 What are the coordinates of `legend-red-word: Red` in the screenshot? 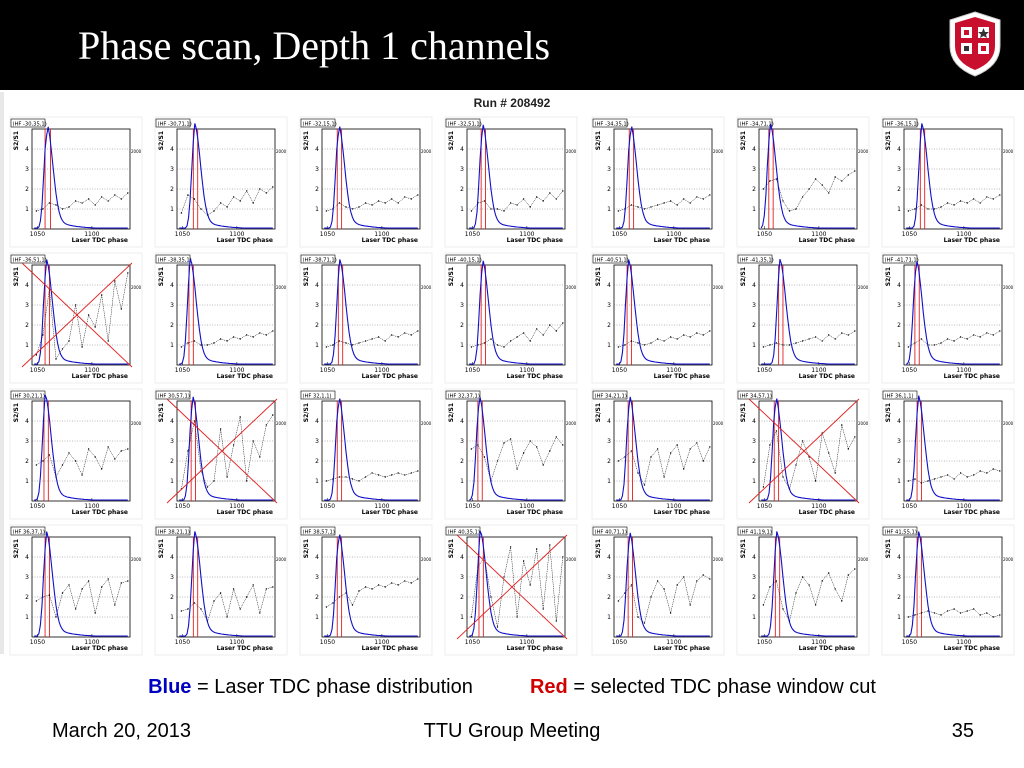 It's located at (548, 687).